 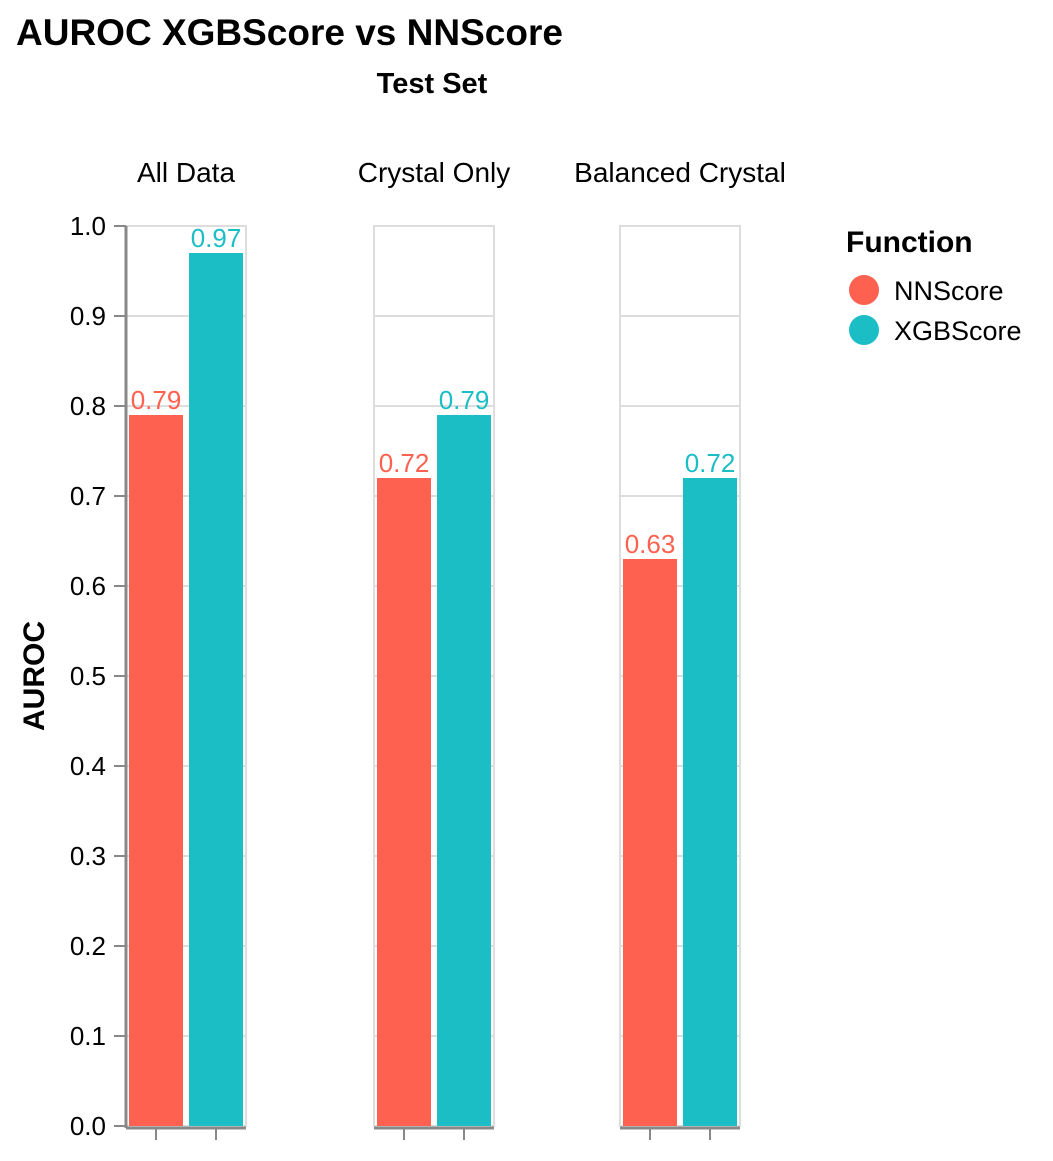 I want to click on bar-label: 0.63, so click(x=650, y=544).